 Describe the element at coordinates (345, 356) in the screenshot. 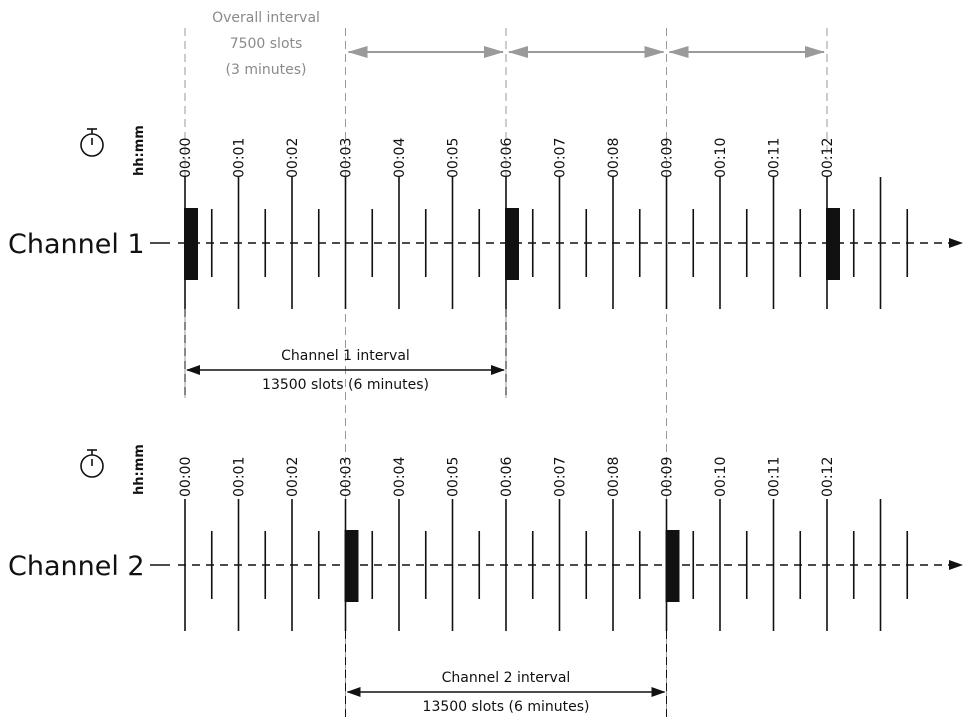

I see `channel-1-interval-label: Channel 1 interval` at that location.